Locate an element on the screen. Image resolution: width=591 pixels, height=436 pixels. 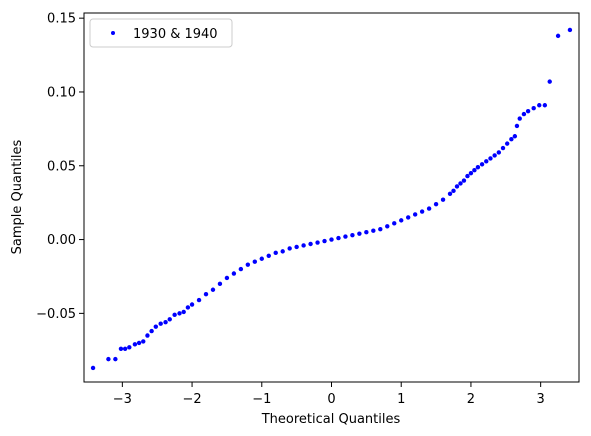
legend-box is located at coordinates (161, 33).